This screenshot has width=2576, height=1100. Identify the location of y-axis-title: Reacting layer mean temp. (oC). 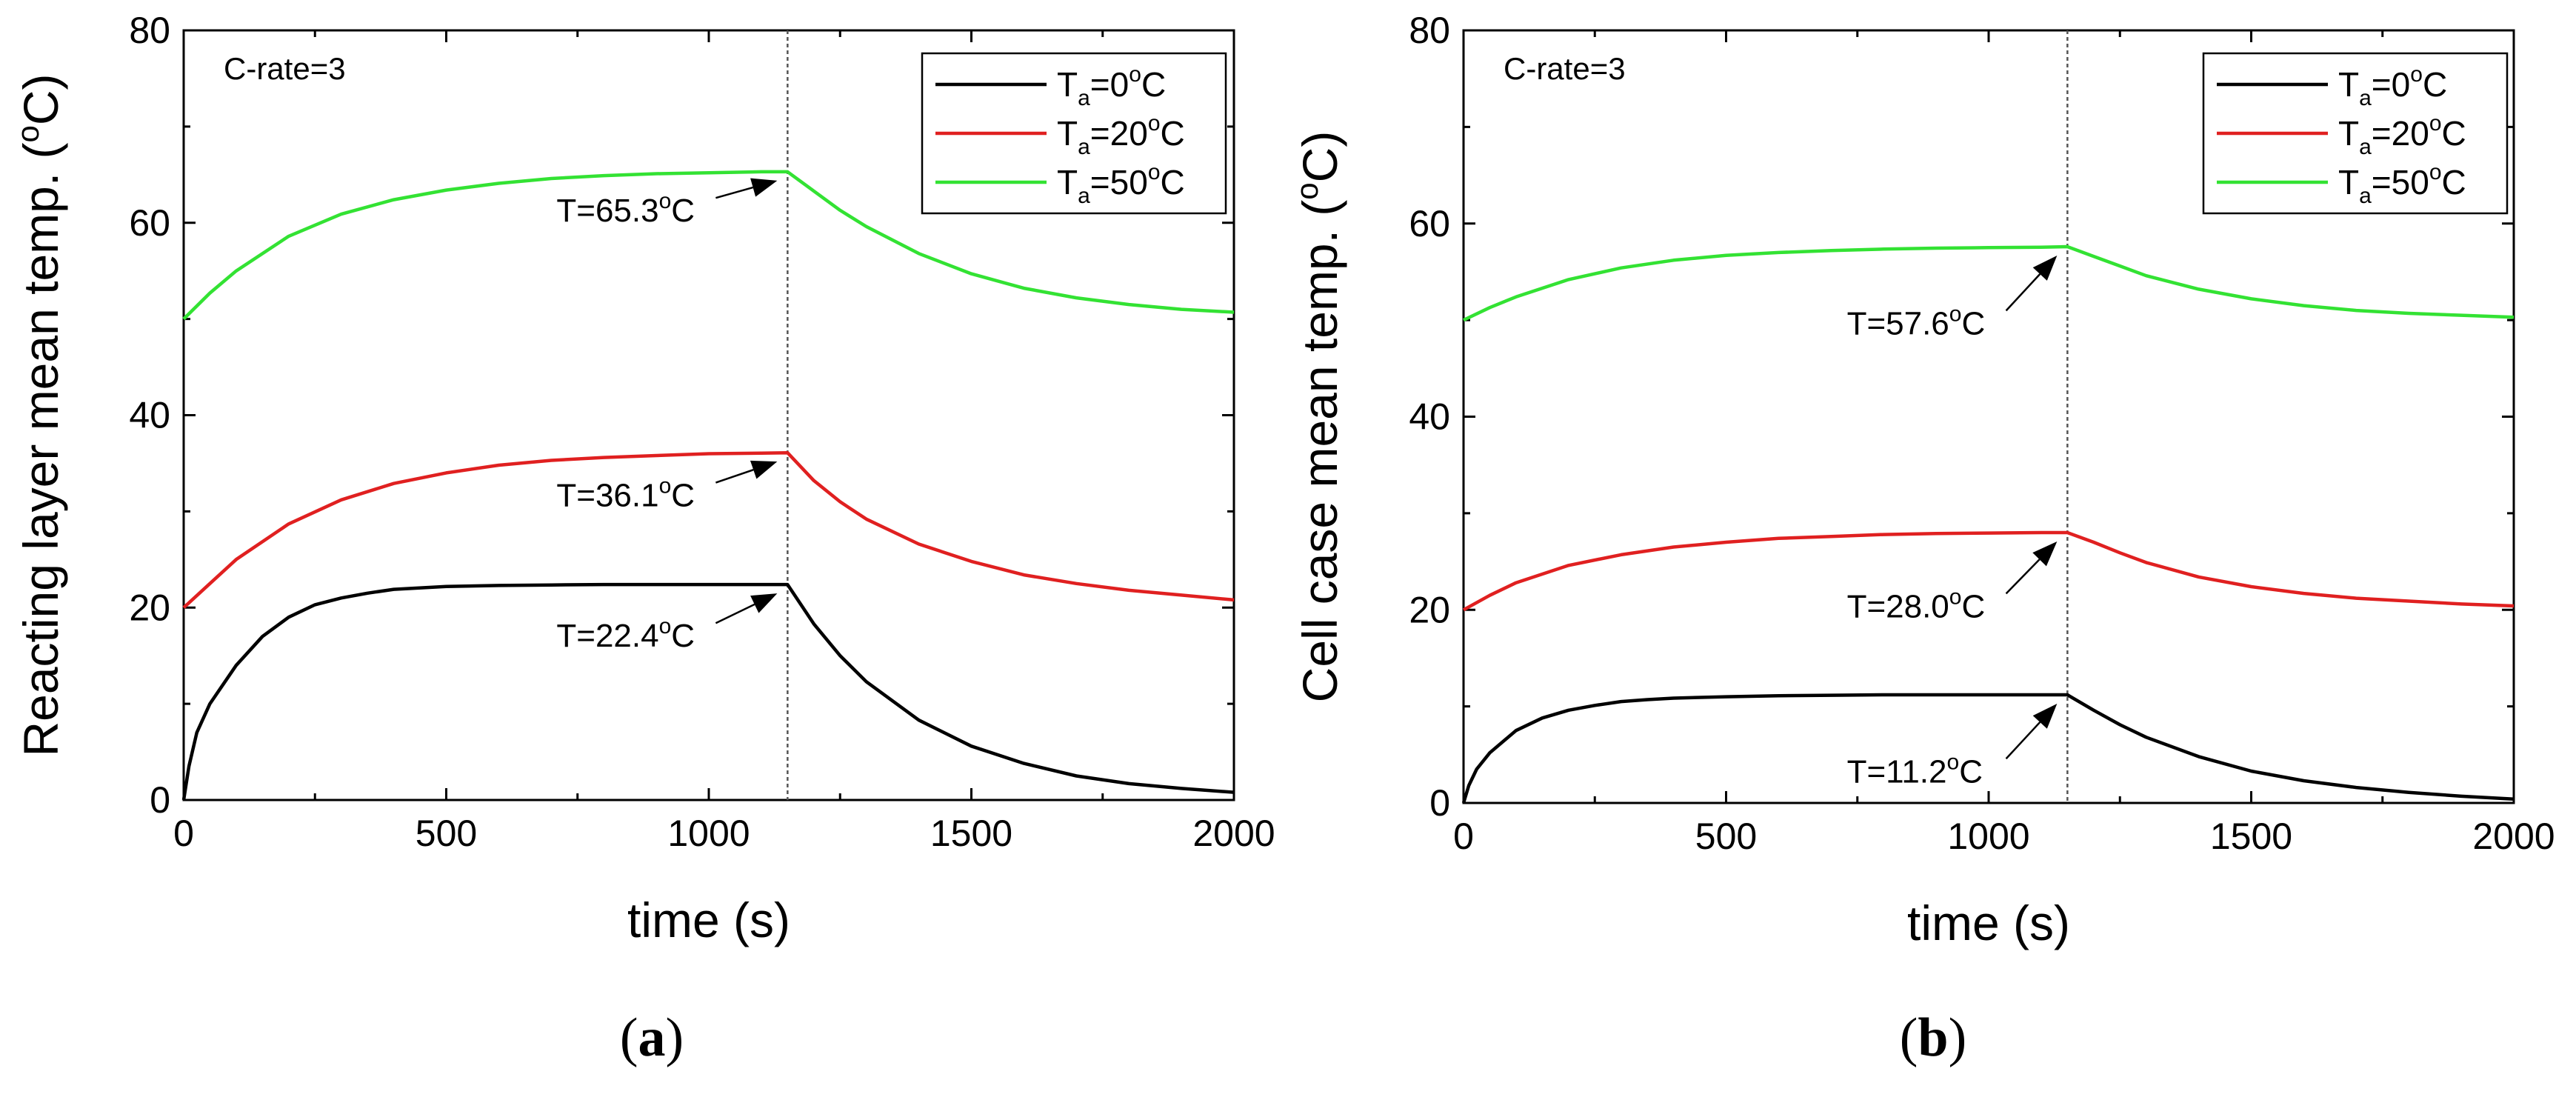
(39, 414).